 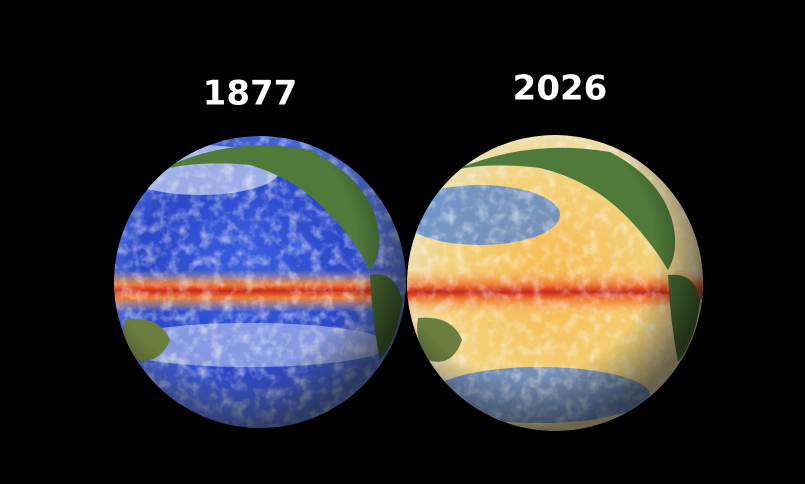 What do you see at coordinates (560, 89) in the screenshot?
I see `year-label: 2026` at bounding box center [560, 89].